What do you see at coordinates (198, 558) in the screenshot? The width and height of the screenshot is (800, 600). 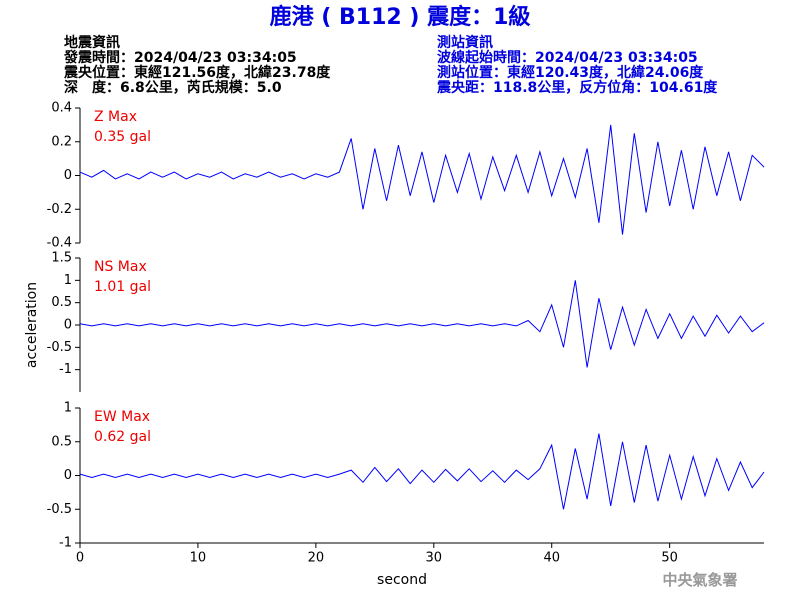 I see `x-tick-label: 10` at bounding box center [198, 558].